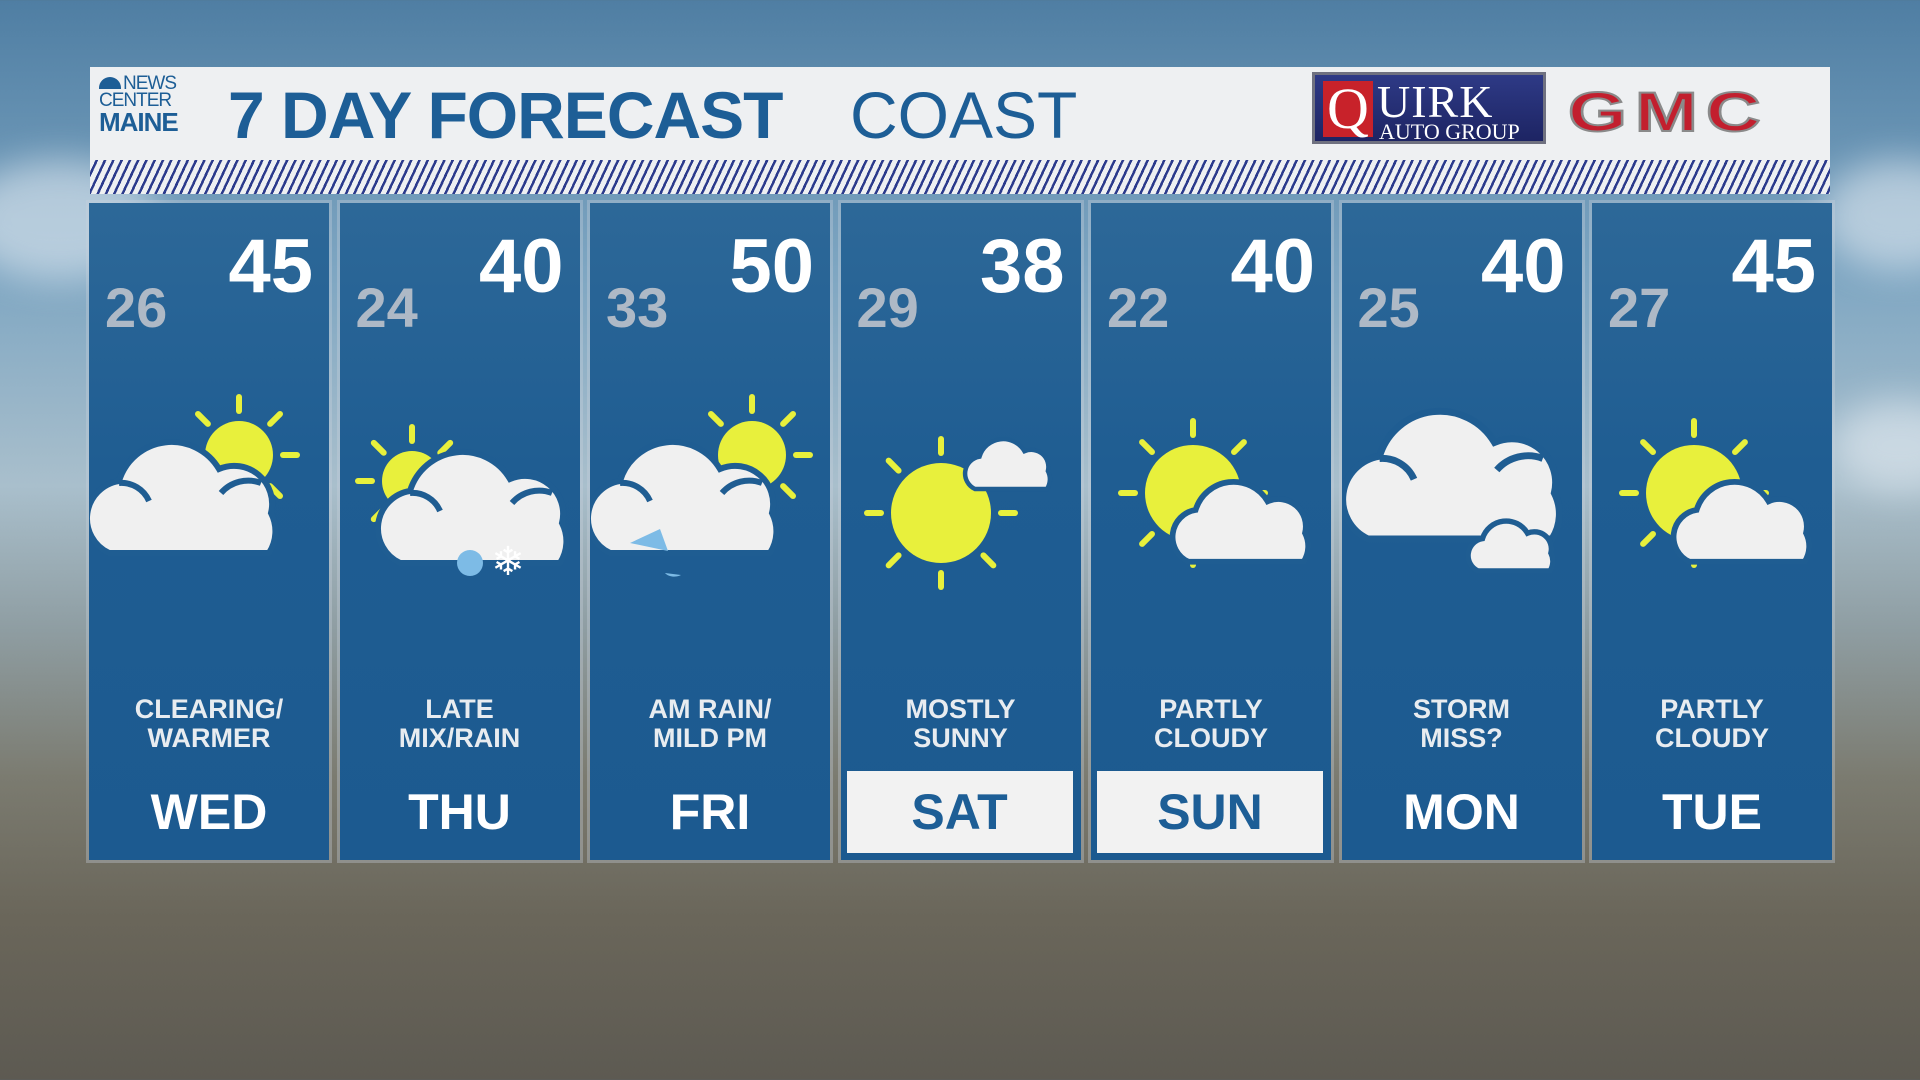  I want to click on quirk-sub: AUTO GROUP, so click(1449, 131).